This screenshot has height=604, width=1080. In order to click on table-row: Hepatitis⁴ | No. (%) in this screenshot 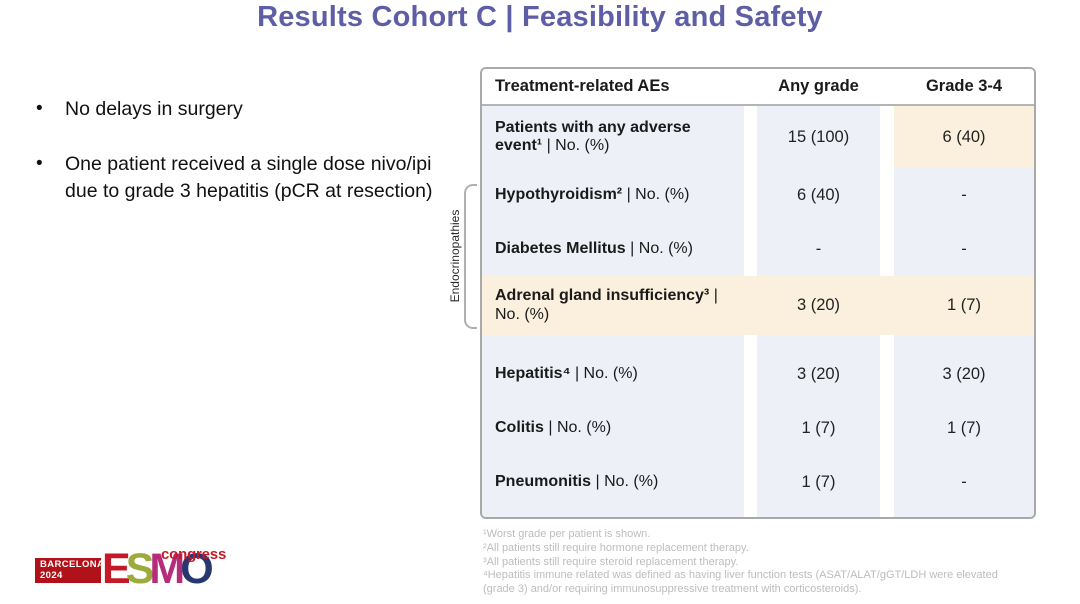, I will do `click(613, 368)`.